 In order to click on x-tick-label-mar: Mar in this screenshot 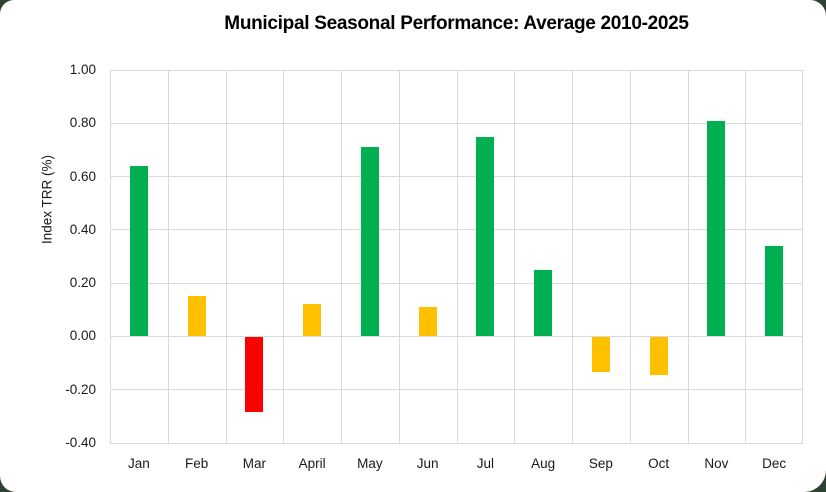, I will do `click(254, 463)`.